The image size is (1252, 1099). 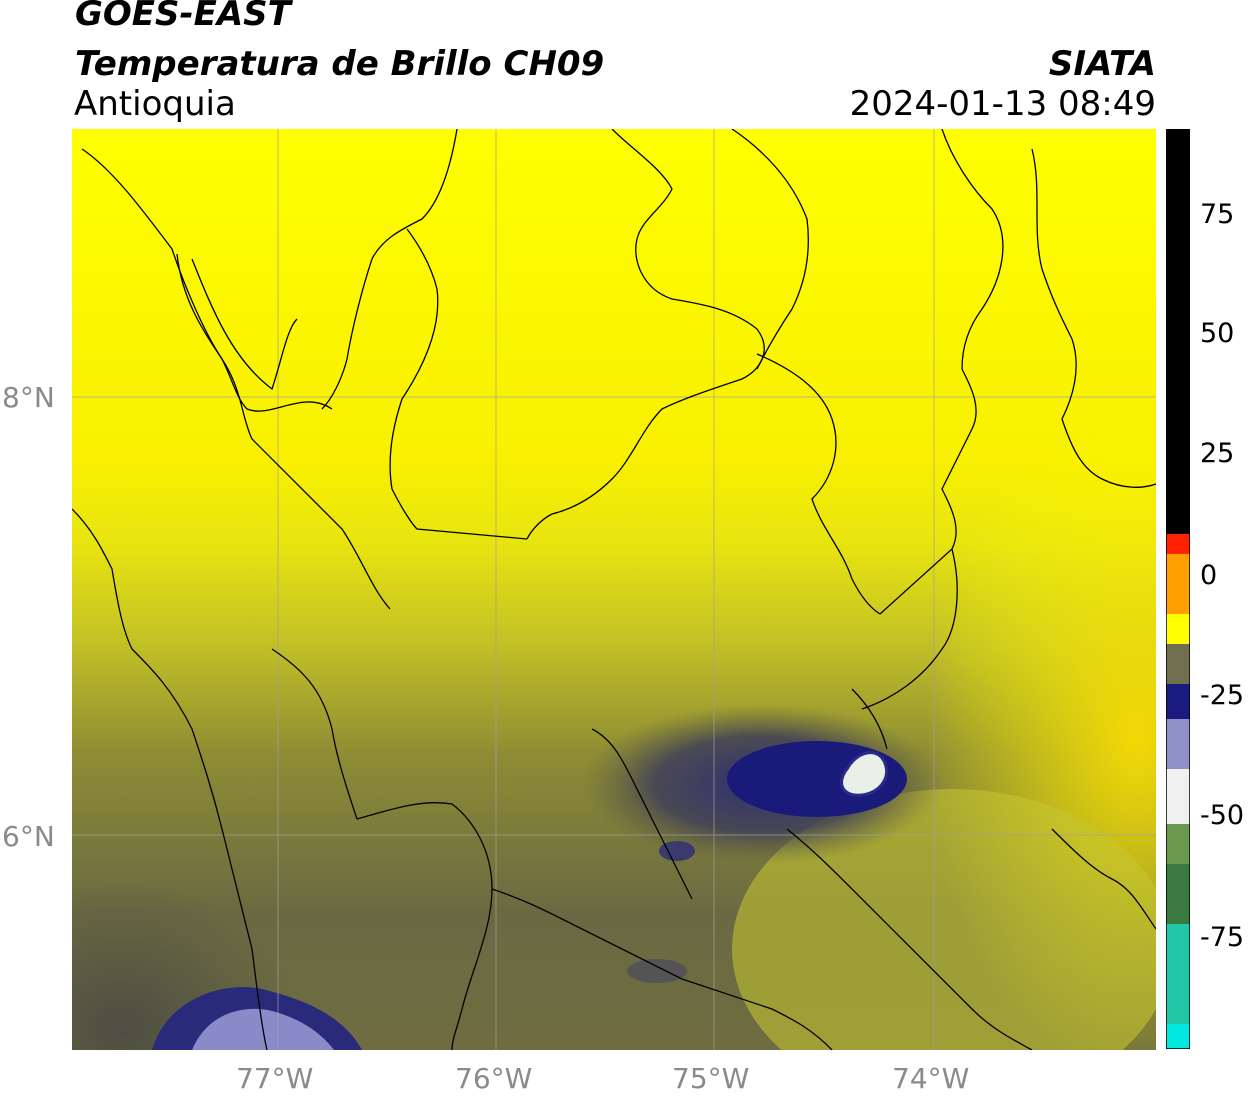 I want to click on colorbar-tick-75: 75, so click(x=1217, y=214).